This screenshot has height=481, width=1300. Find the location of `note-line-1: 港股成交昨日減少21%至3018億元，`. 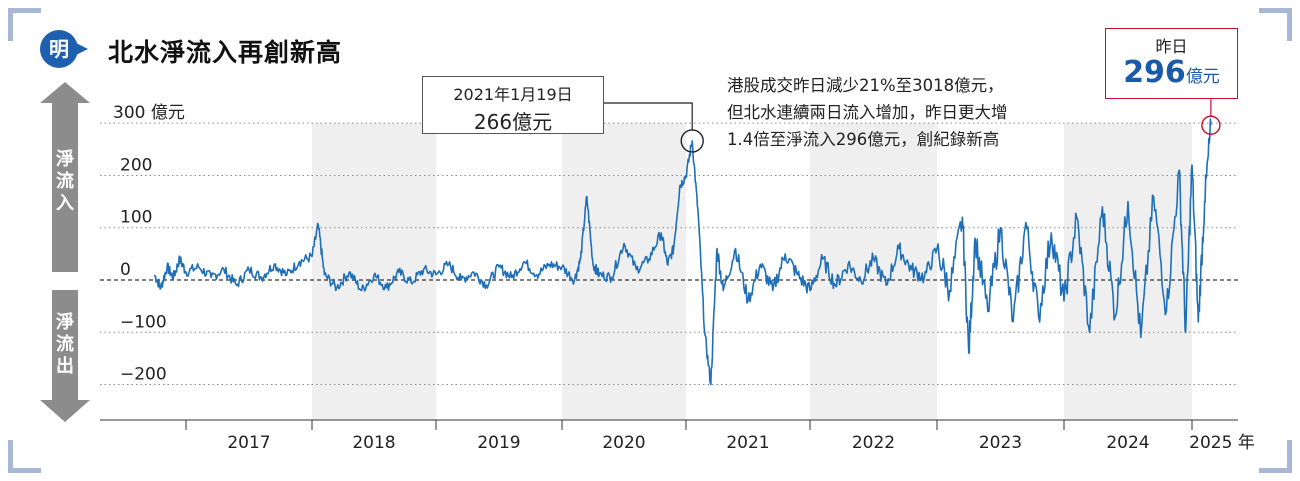

note-line-1: 港股成交昨日減少21%至3018億元， is located at coordinates (865, 85).